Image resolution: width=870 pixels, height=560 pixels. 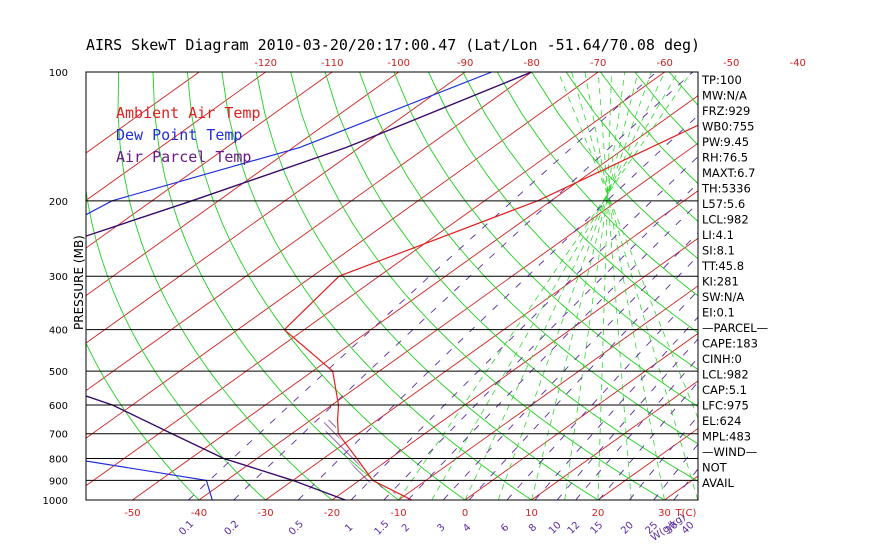 What do you see at coordinates (728, 173) in the screenshot?
I see `index-item: MAXT:6.7` at bounding box center [728, 173].